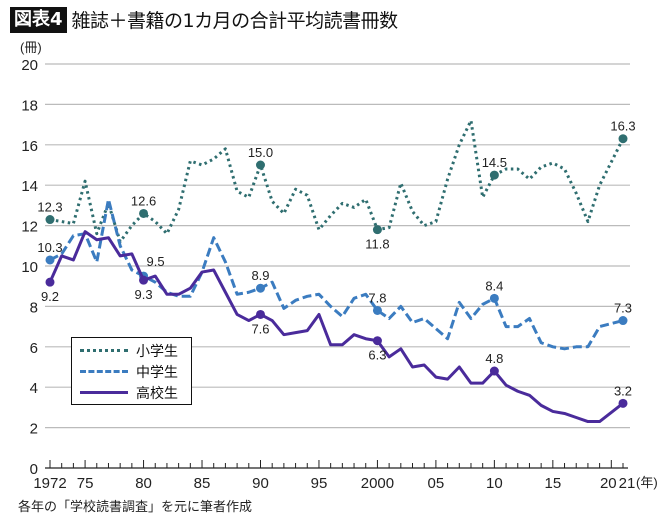  I want to click on y-tick-label: 18, so click(29, 105).